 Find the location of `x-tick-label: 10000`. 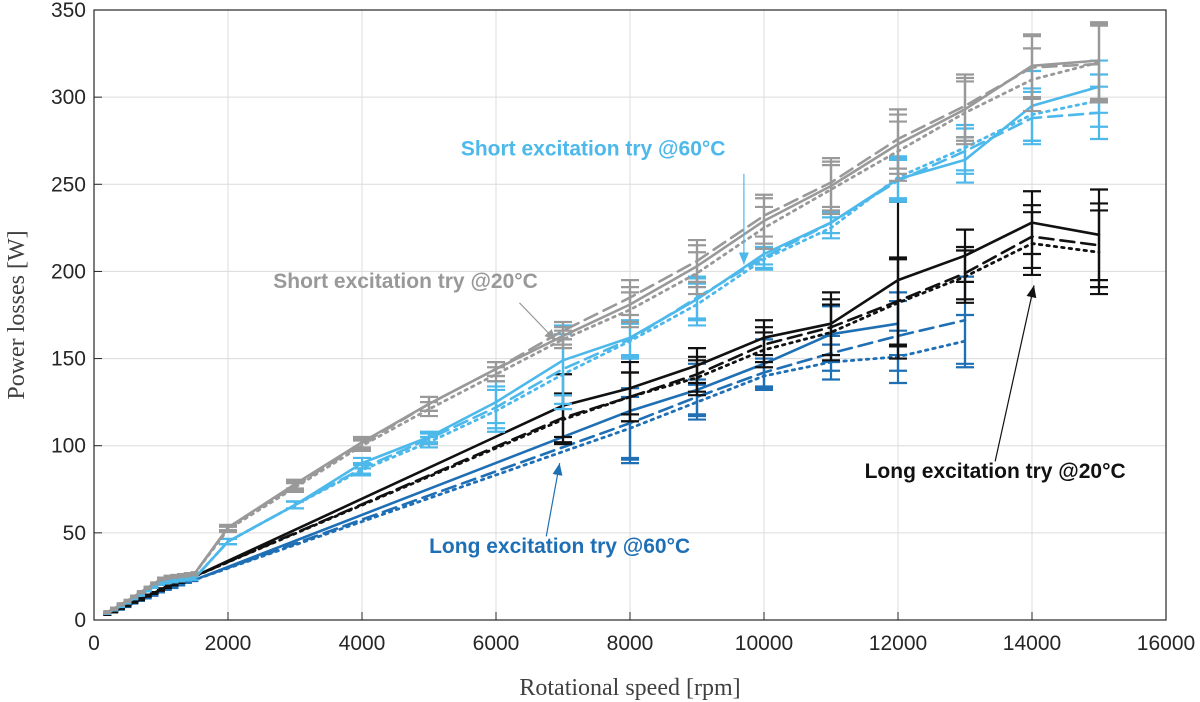

x-tick-label: 10000 is located at coordinates (764, 643).